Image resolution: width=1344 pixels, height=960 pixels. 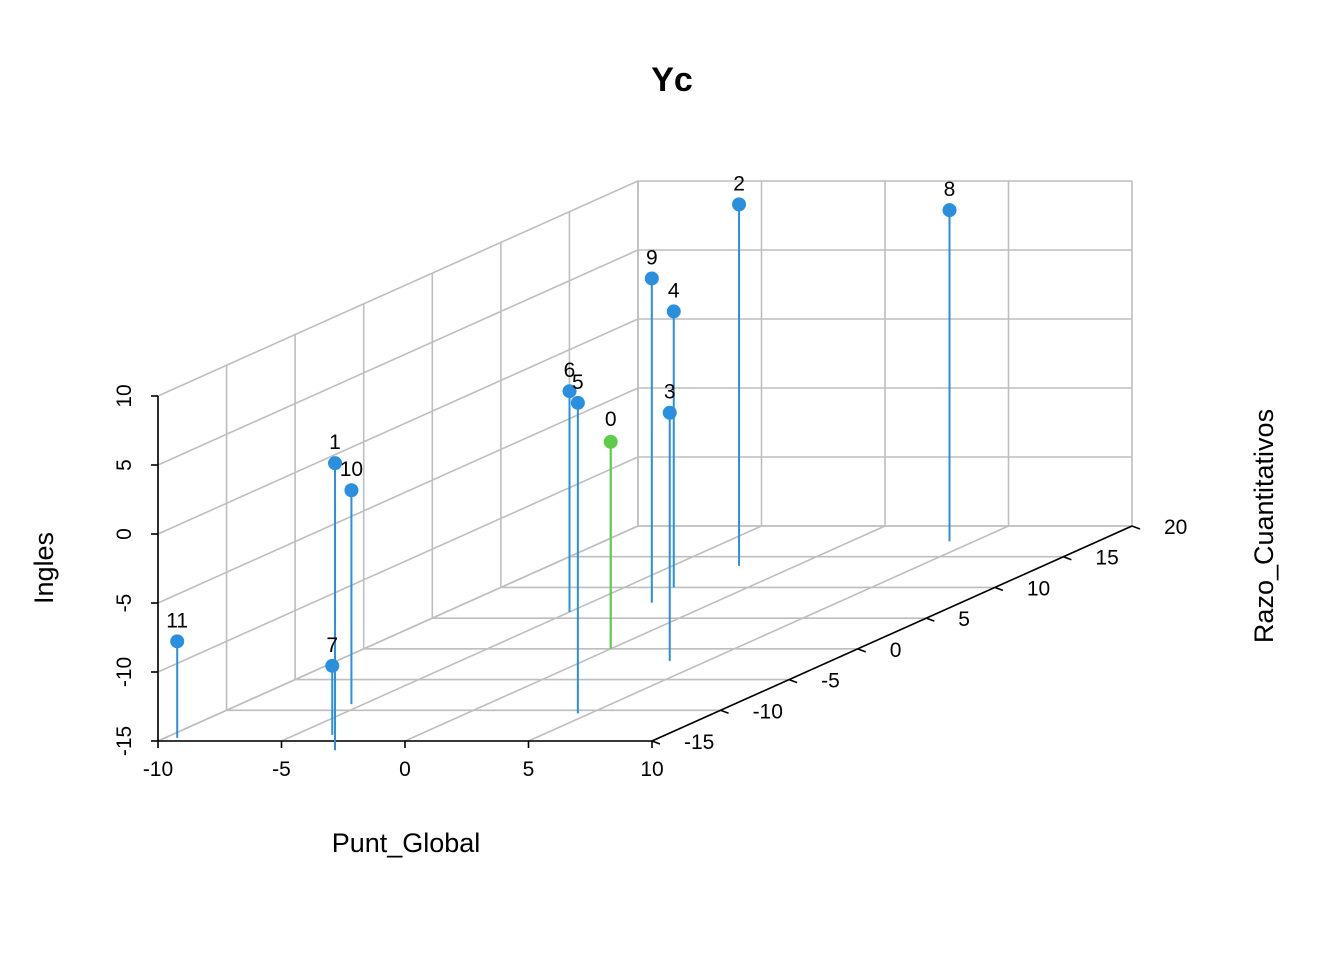 What do you see at coordinates (44, 568) in the screenshot?
I see `z-axis-label: Ingles` at bounding box center [44, 568].